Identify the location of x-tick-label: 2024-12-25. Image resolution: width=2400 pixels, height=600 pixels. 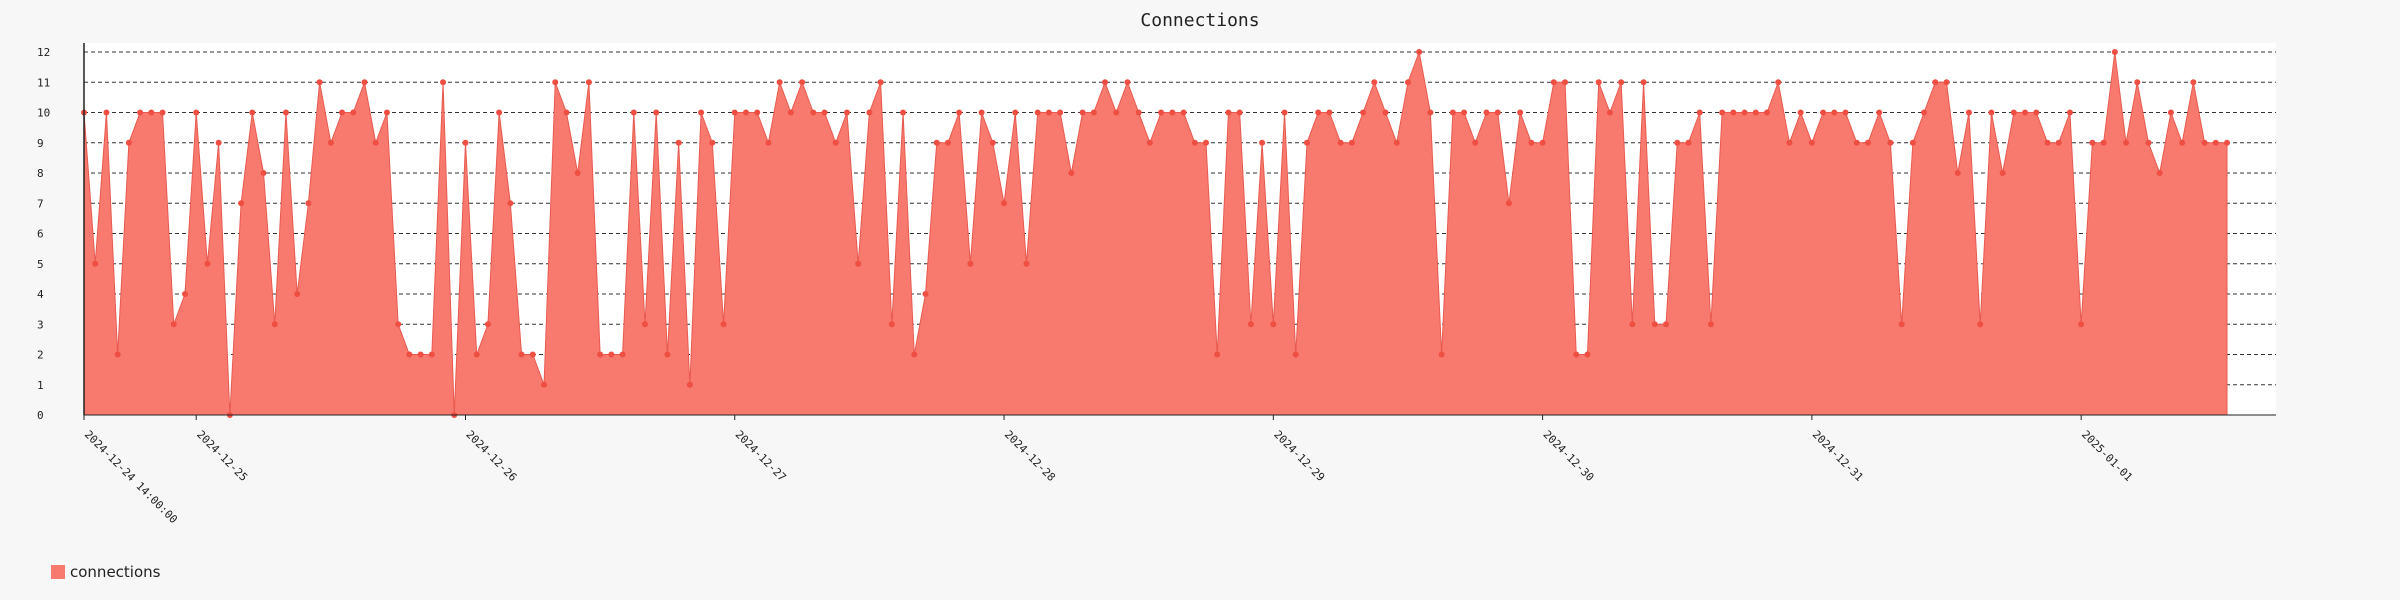
(222, 456).